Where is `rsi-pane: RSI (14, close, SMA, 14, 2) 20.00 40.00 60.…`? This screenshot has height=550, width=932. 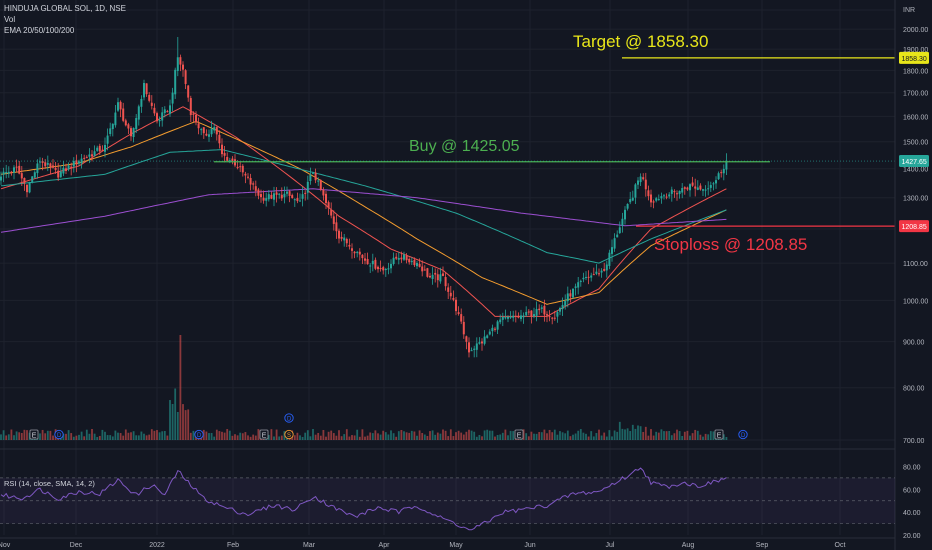 rsi-pane: RSI (14, close, SMA, 14, 2) 20.00 40.00 60.… is located at coordinates (460, 502).